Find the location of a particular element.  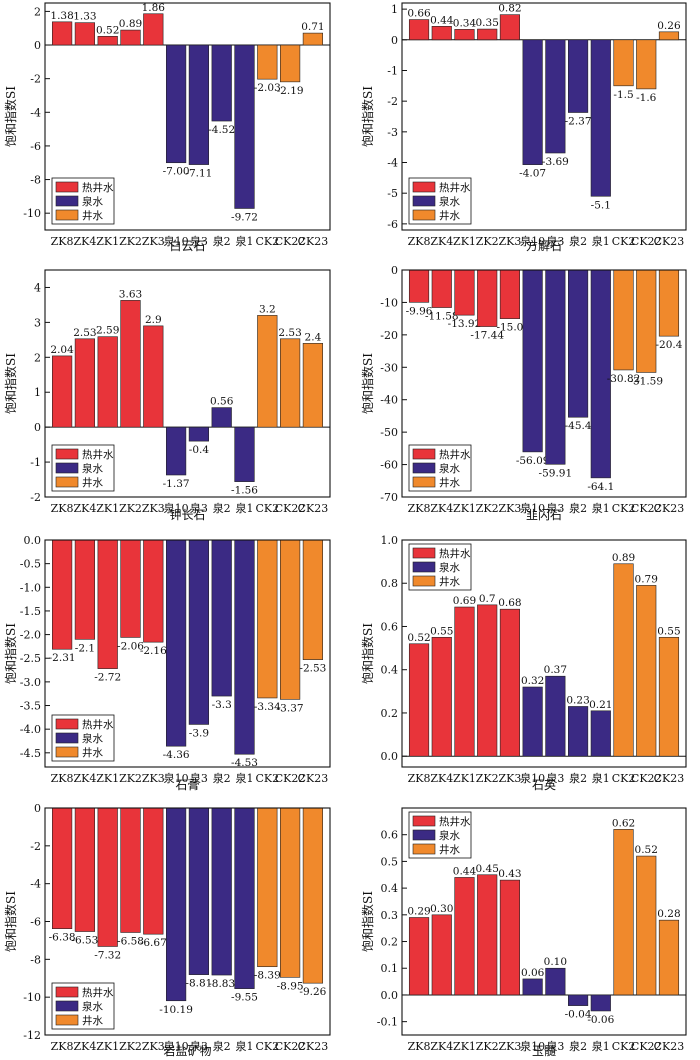

y-tick-label: -20 is located at coordinates (389, 335).